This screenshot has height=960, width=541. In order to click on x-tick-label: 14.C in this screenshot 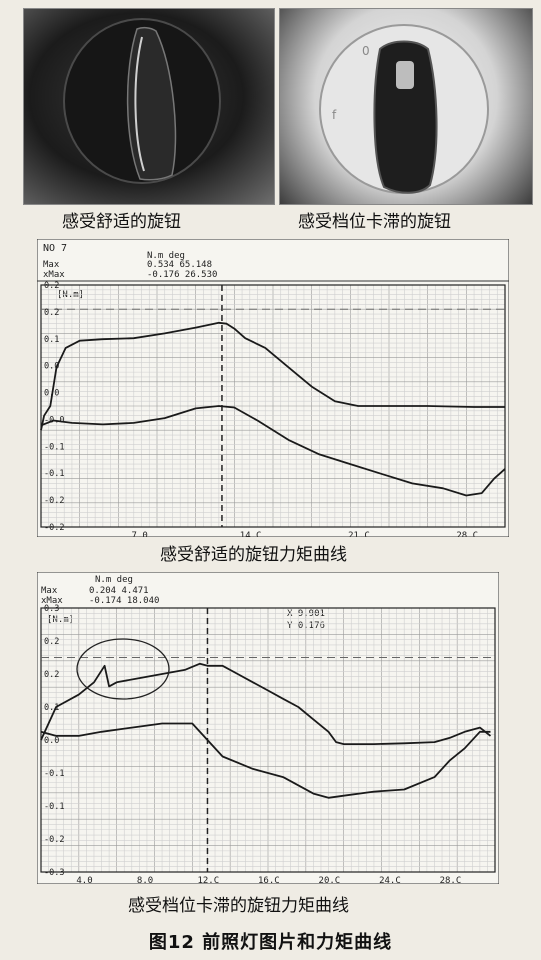, I will do `click(251, 534)`.